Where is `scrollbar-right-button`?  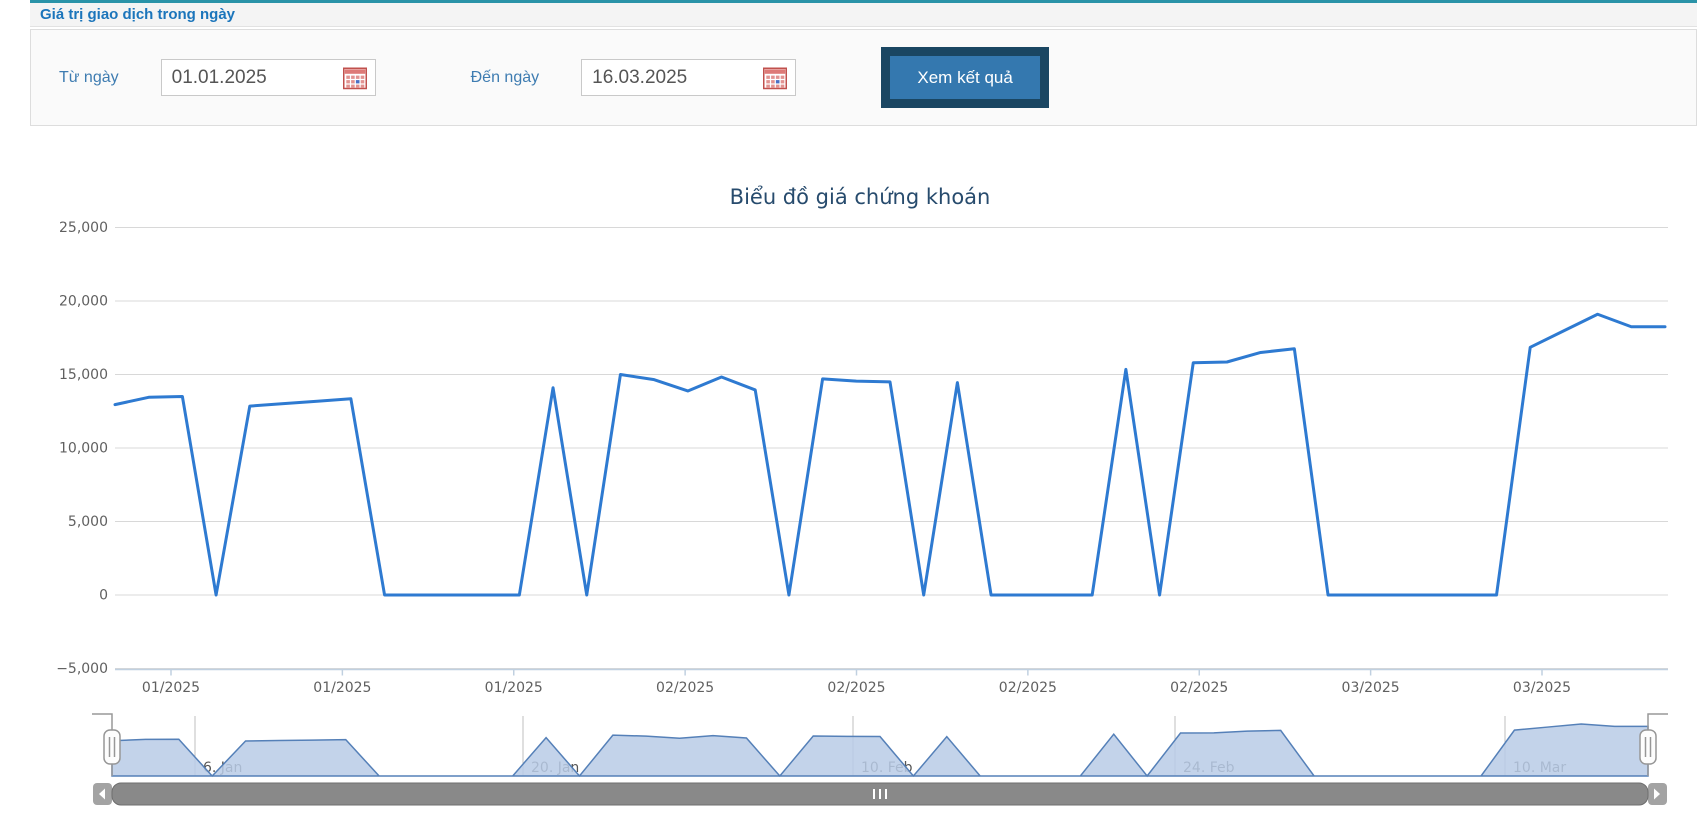 scrollbar-right-button is located at coordinates (1657, 794).